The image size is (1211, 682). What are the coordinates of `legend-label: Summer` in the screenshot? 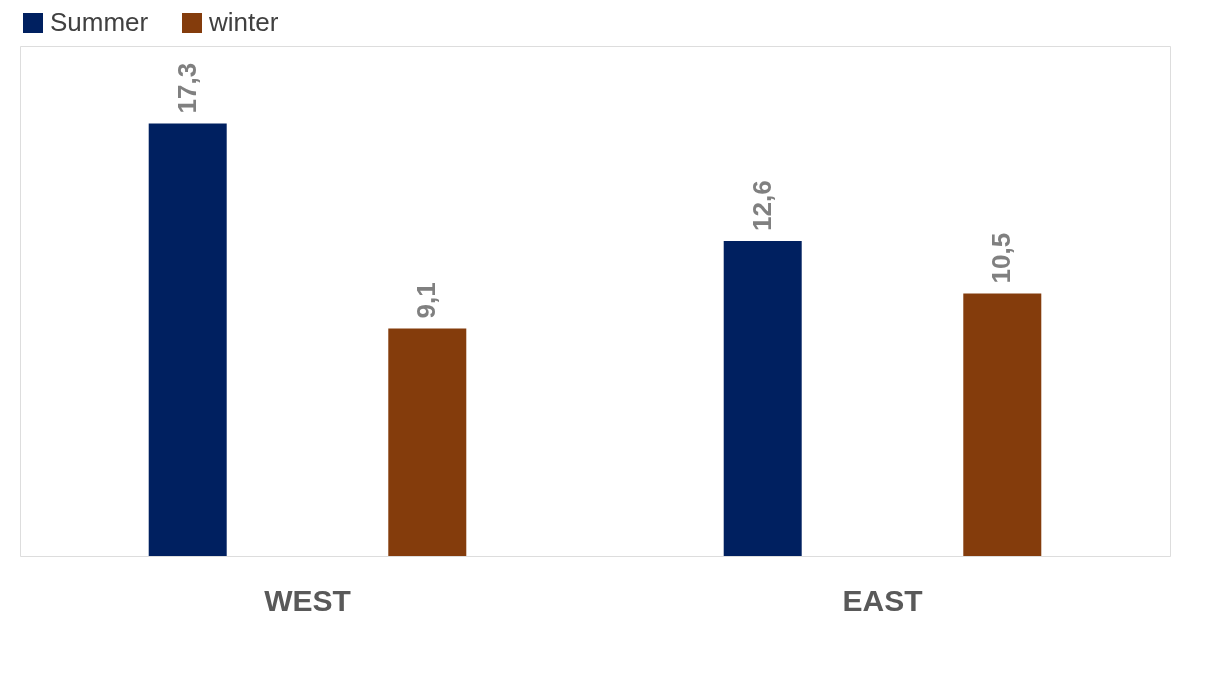 It's located at (99, 22).